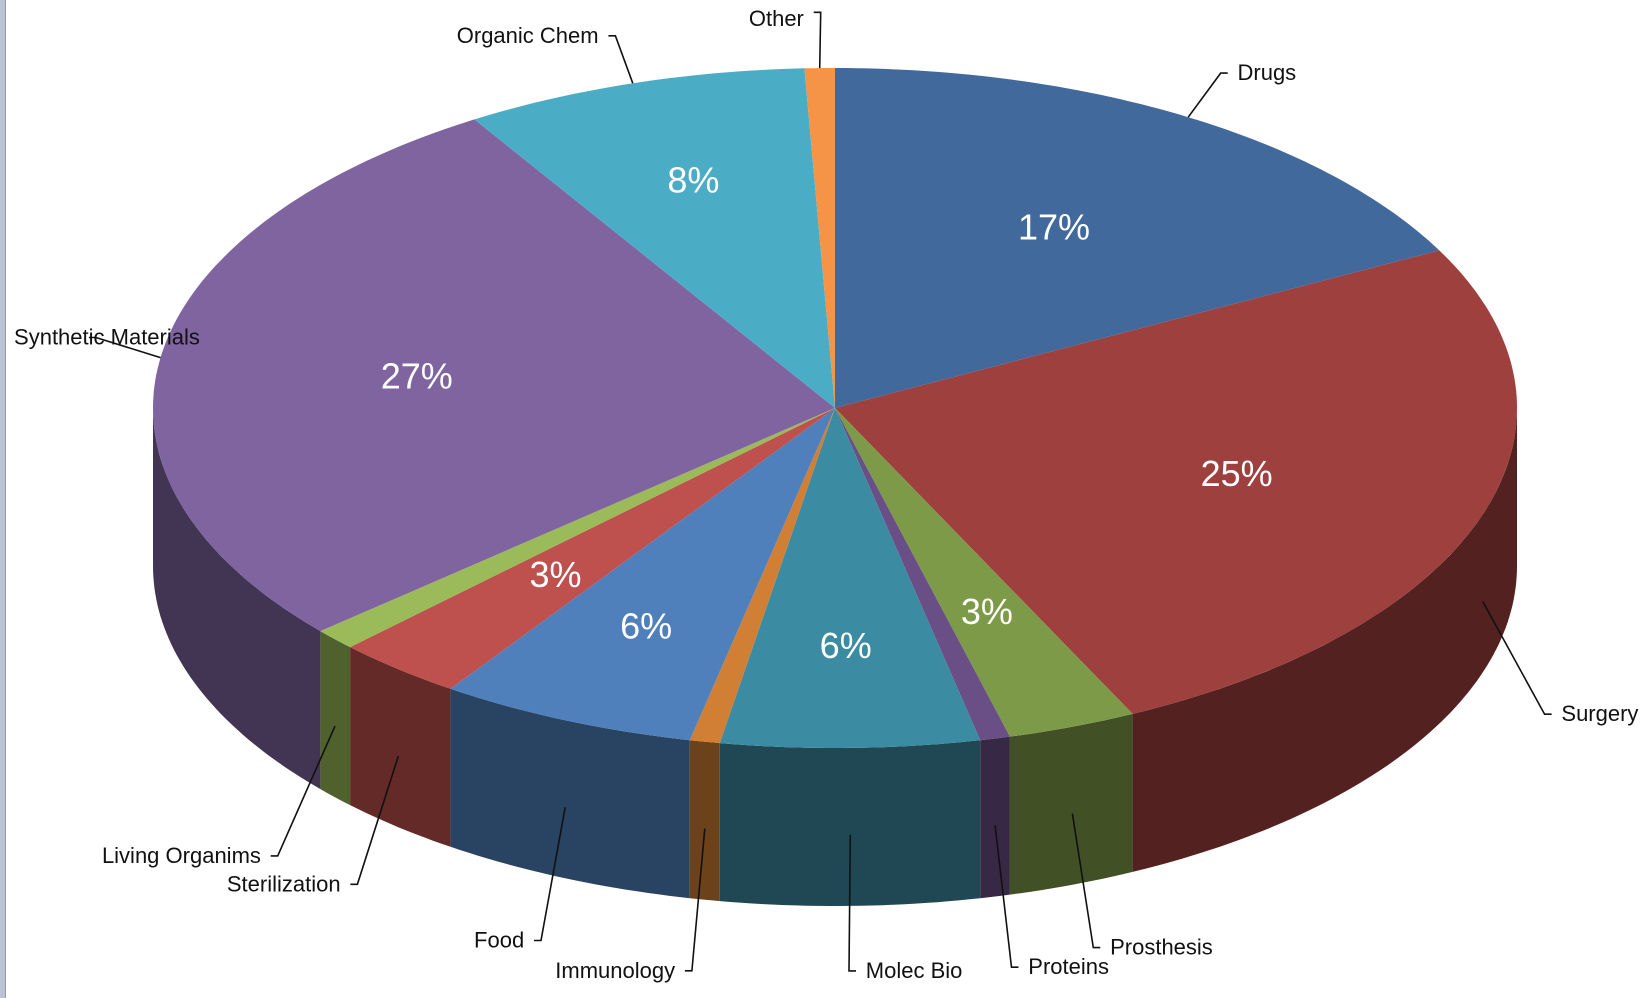 Image resolution: width=1652 pixels, height=998 pixels. I want to click on pie-side-food, so click(570, 793).